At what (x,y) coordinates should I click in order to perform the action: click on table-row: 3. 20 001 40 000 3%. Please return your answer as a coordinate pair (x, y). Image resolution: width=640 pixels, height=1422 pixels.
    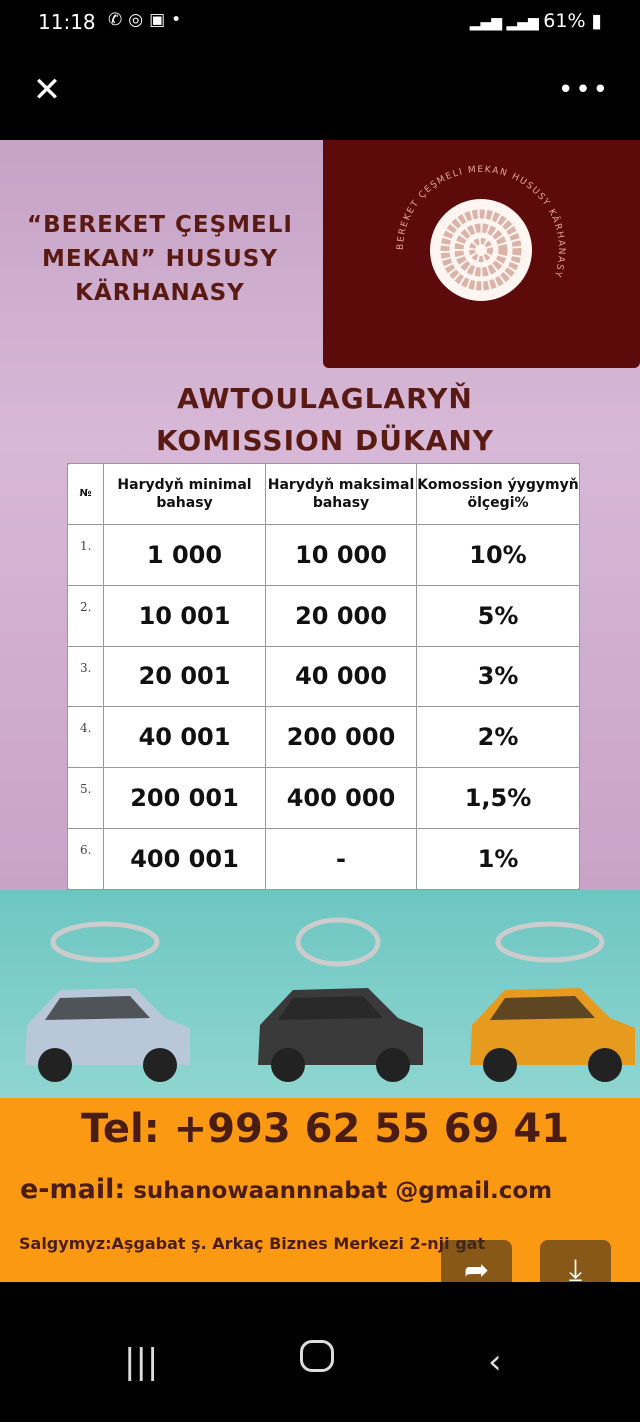
    Looking at the image, I should click on (323, 676).